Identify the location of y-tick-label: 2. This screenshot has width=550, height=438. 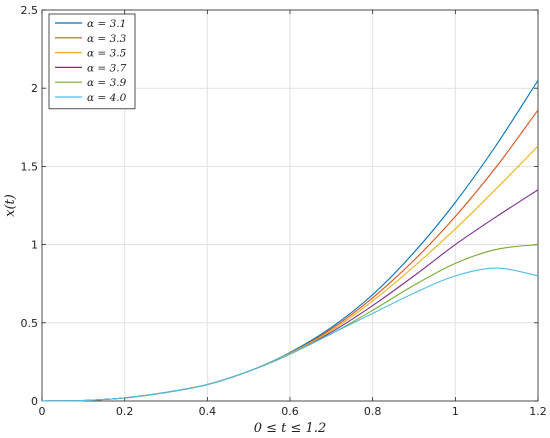
(34, 88).